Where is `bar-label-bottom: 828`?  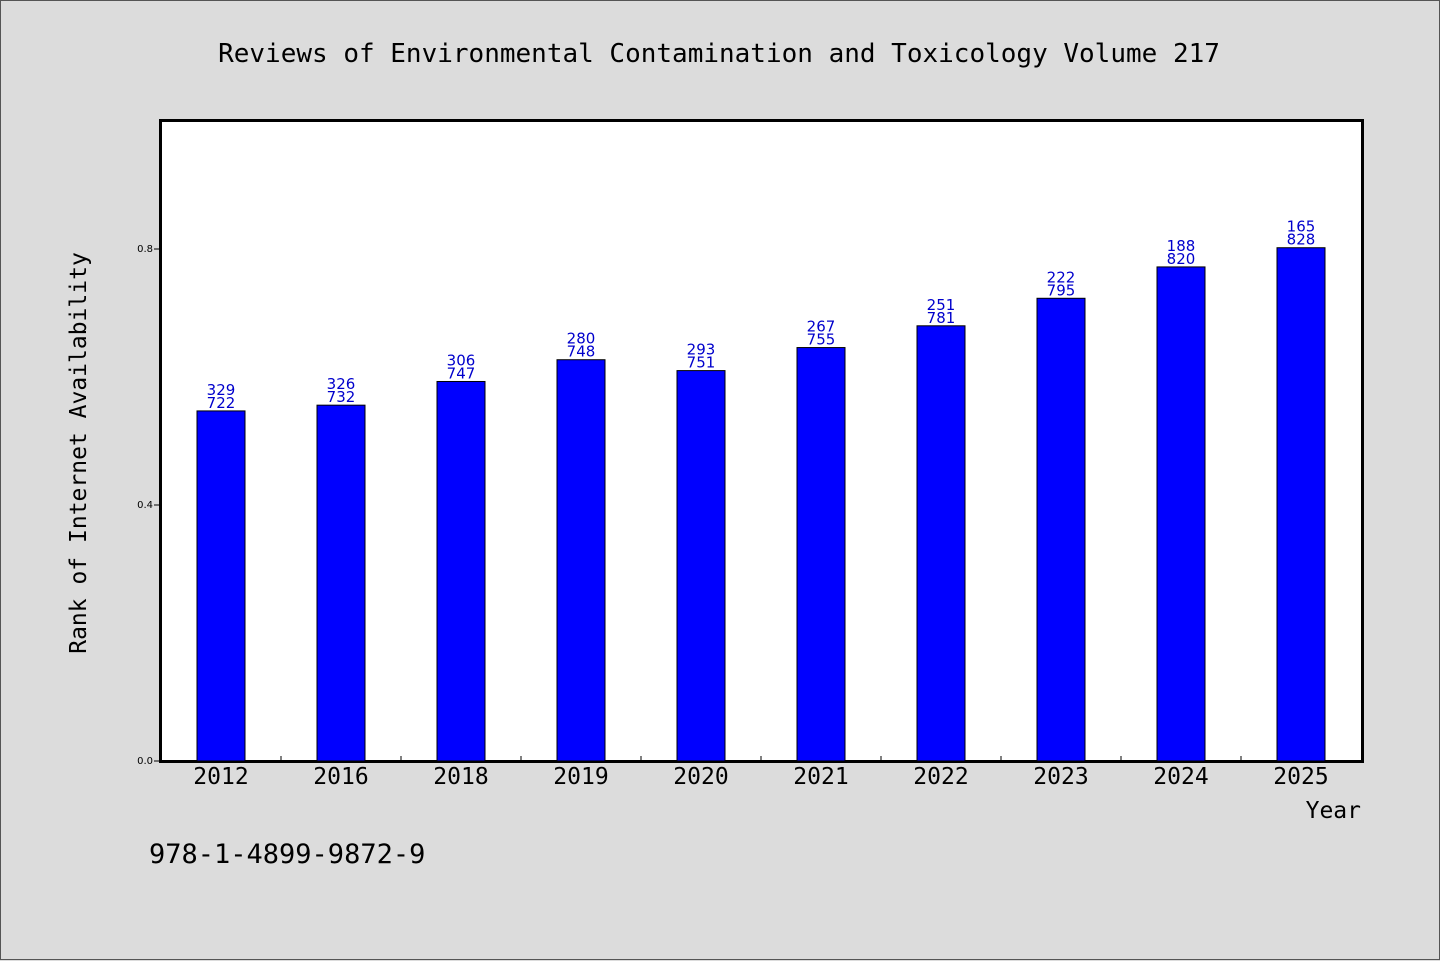
bar-label-bottom: 828 is located at coordinates (1301, 240).